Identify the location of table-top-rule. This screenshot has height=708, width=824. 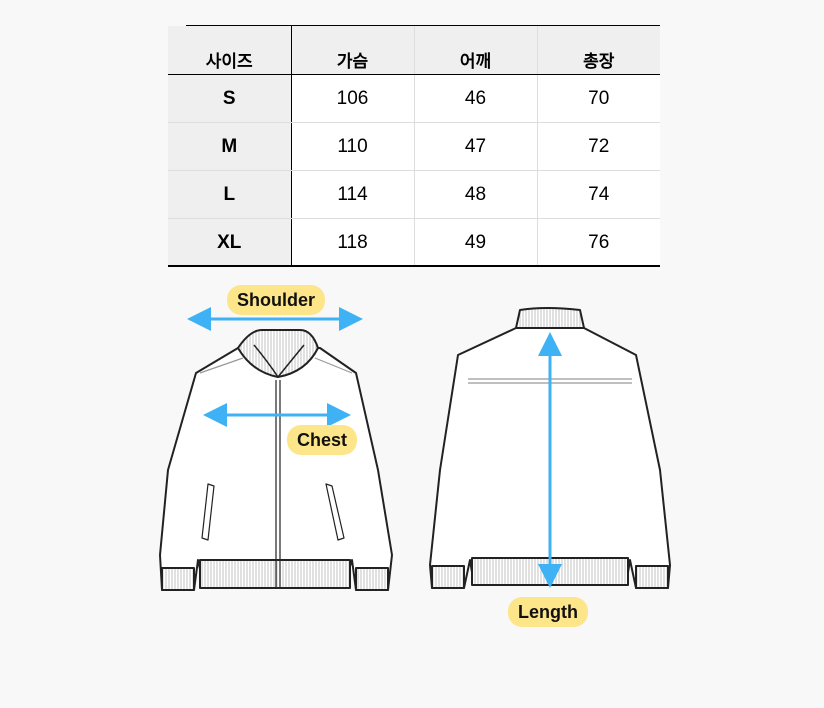
(423, 25).